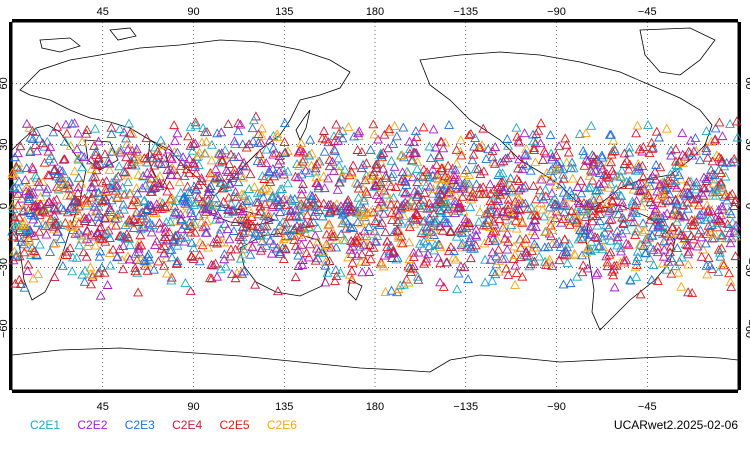 This screenshot has width=750, height=450. Describe the element at coordinates (103, 12) in the screenshot. I see `top-lon-tick-label: 45` at that location.